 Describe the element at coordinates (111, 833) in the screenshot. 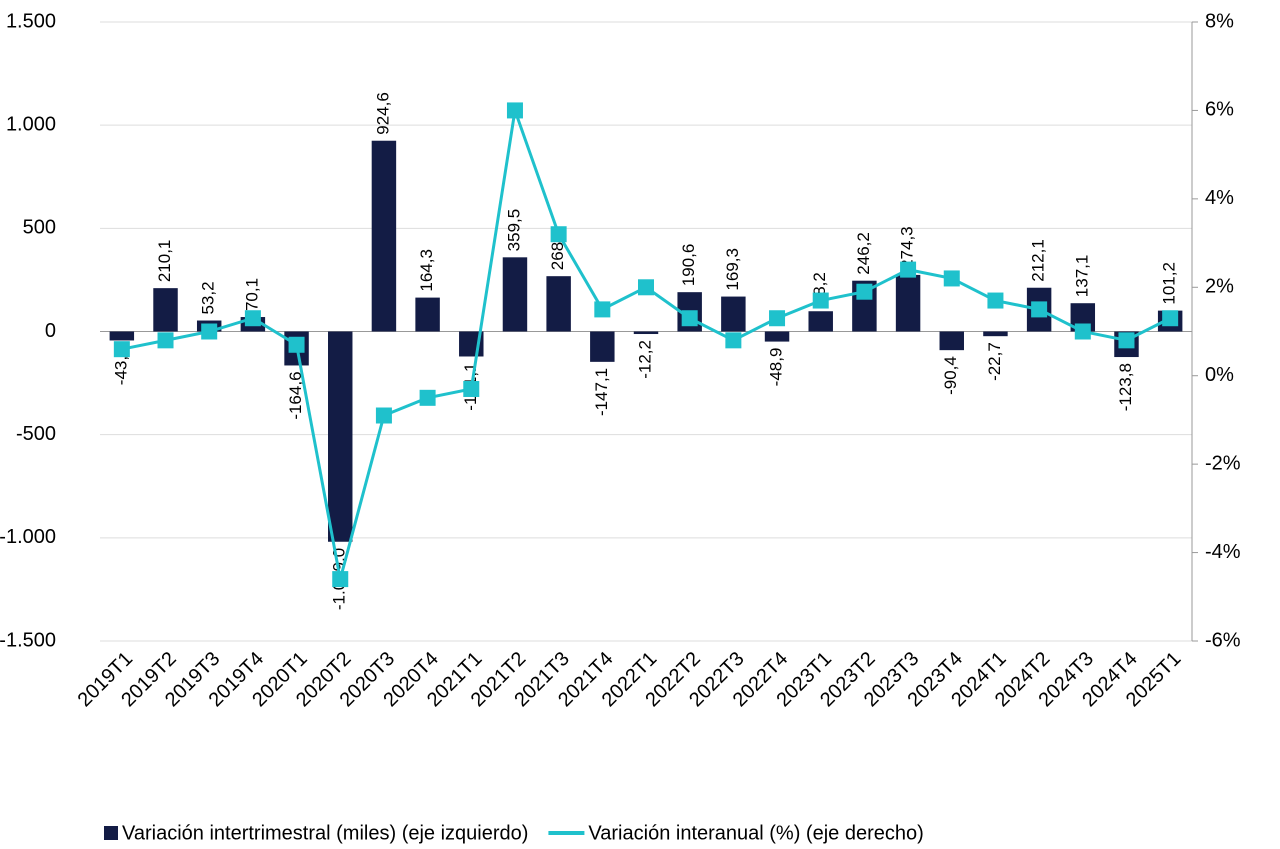

I see `legend-swatch` at that location.